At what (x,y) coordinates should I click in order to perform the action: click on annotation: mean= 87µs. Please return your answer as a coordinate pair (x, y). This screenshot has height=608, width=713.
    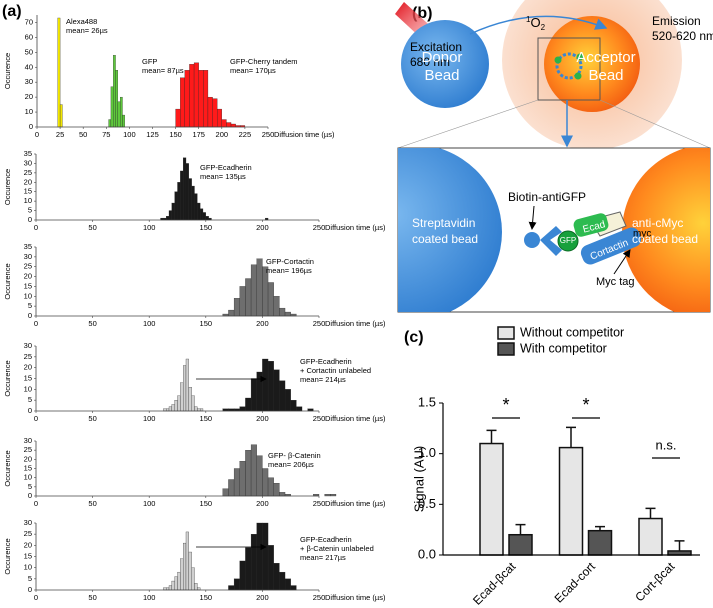
    Looking at the image, I should click on (163, 70).